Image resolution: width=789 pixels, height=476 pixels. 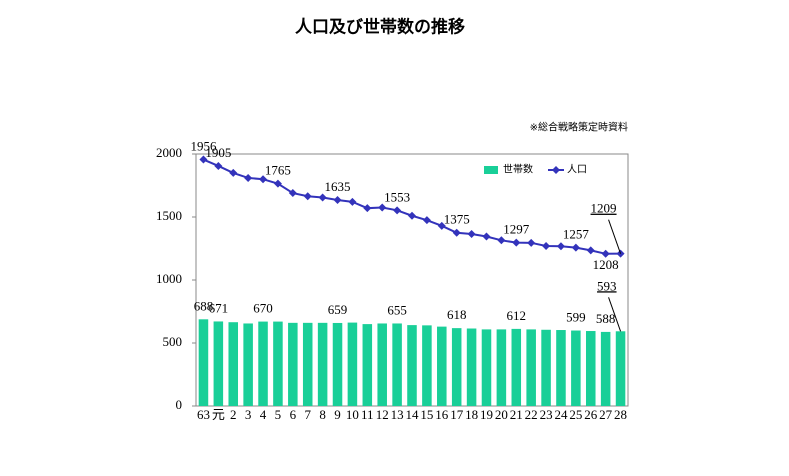 I want to click on data-label: 1297, so click(x=516, y=229).